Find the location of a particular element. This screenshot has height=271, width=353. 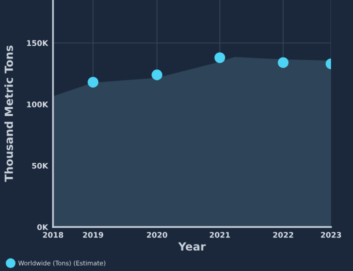

y-axis-title: Thousand Metric Tons is located at coordinates (9, 114).